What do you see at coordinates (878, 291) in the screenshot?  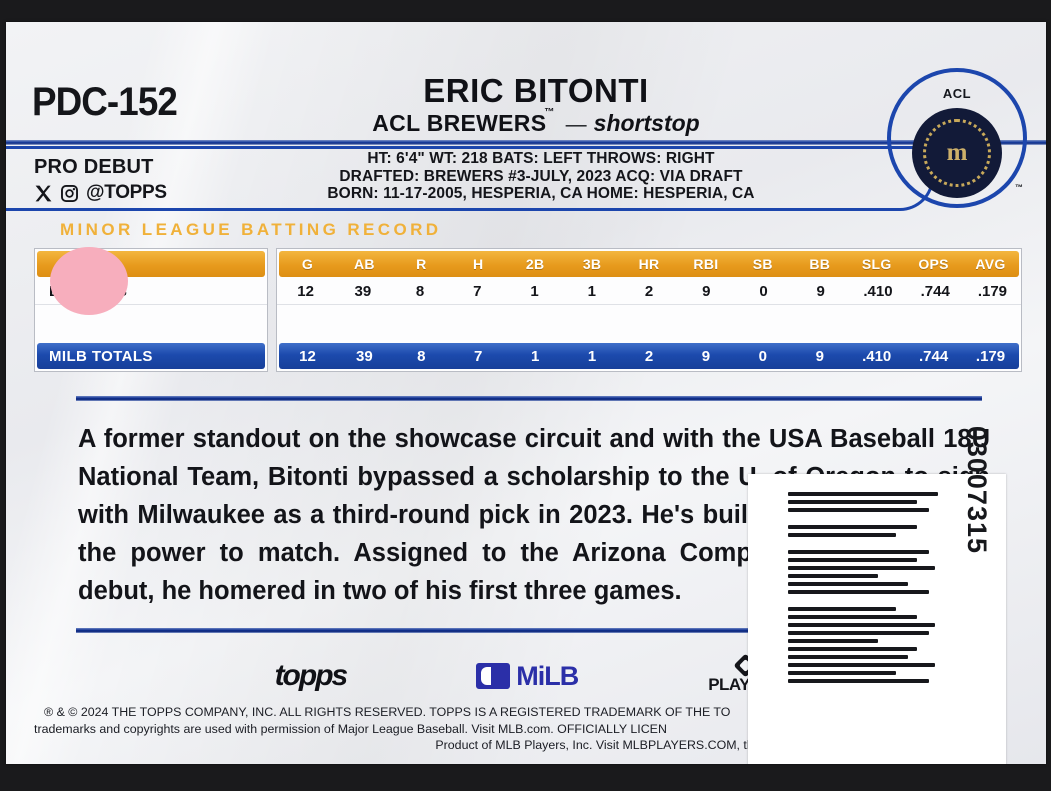 I see `cell-slg: .410` at bounding box center [878, 291].